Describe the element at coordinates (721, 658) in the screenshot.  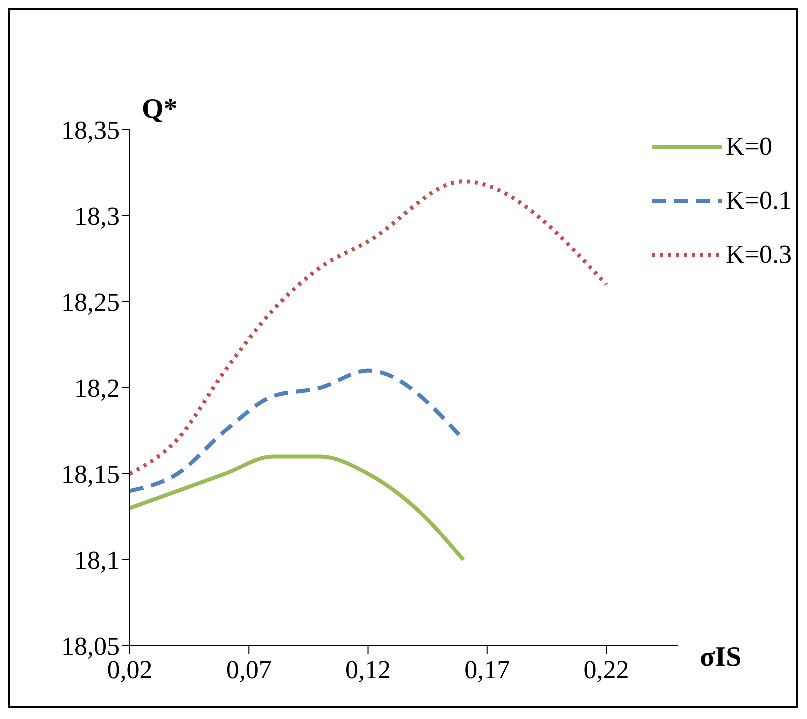
I see `x-axis-title: σIS` at that location.